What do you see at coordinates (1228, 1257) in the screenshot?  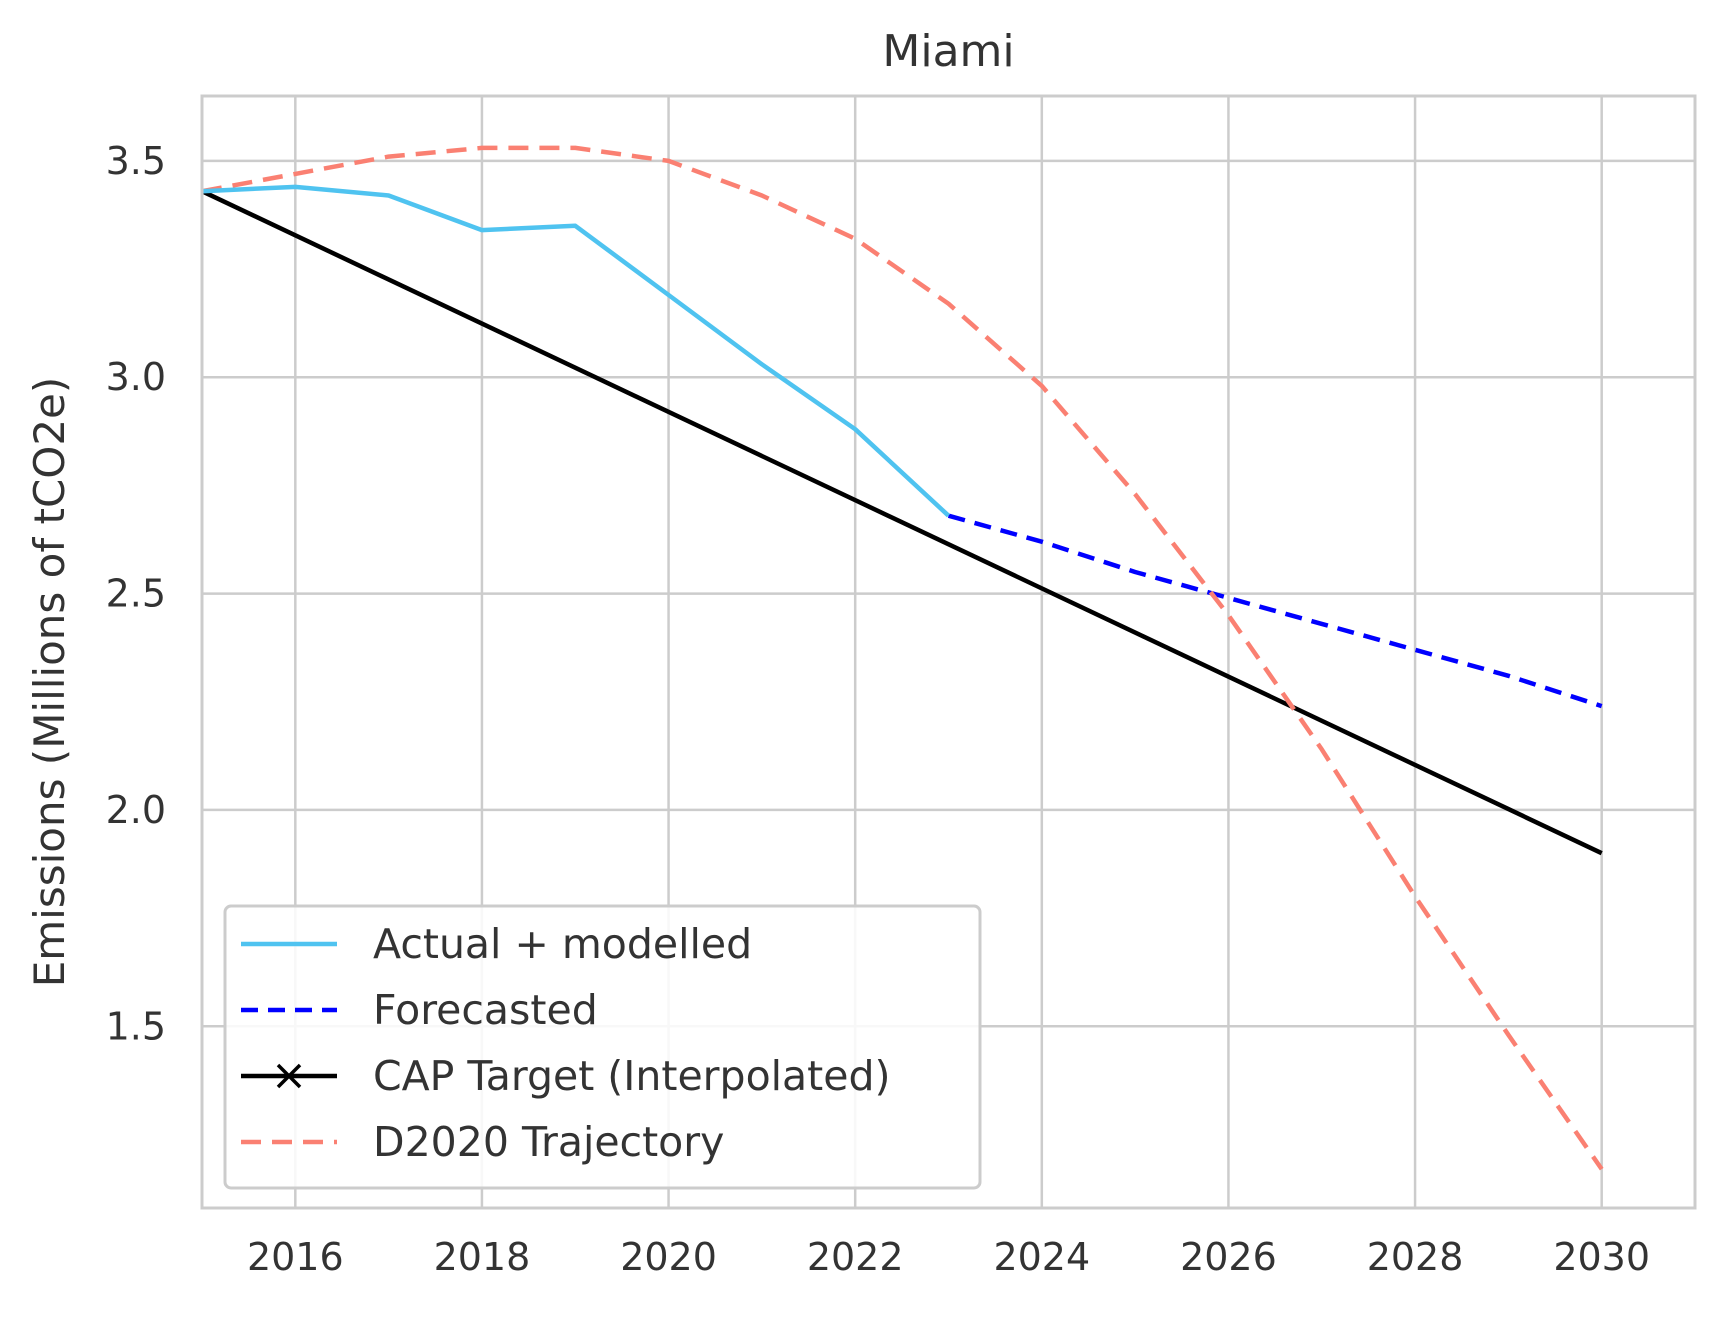 I see `x-tick-label: 2026` at bounding box center [1228, 1257].